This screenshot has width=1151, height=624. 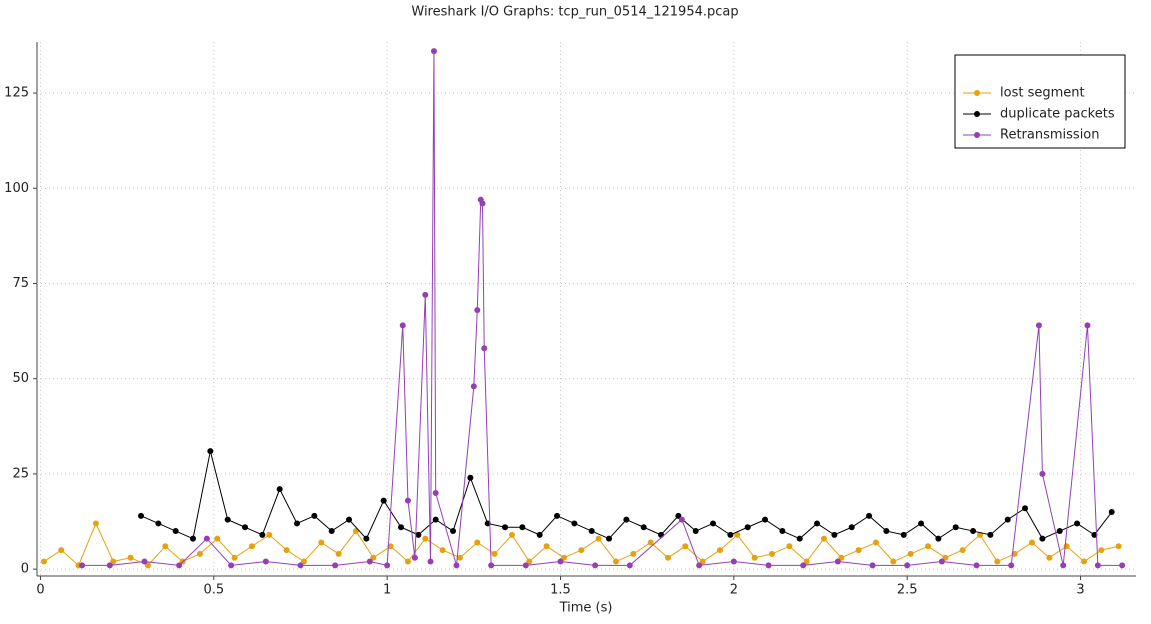 What do you see at coordinates (586, 608) in the screenshot?
I see `x-axis-label: Time (s)` at bounding box center [586, 608].